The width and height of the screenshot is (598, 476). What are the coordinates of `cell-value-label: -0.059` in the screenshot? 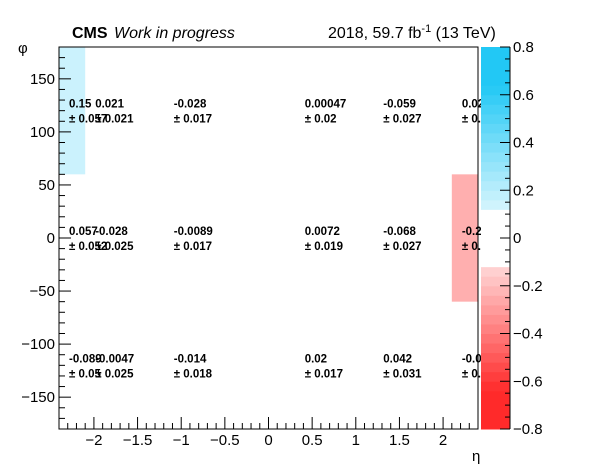 It's located at (399, 105).